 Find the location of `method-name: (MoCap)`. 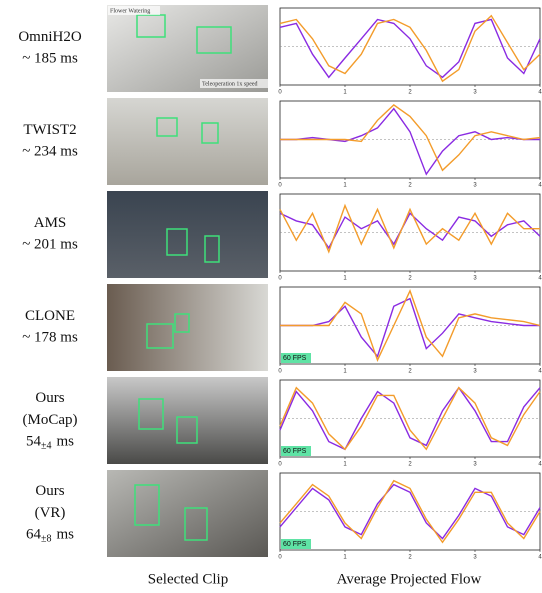

method-name: (MoCap) is located at coordinates (50, 420).